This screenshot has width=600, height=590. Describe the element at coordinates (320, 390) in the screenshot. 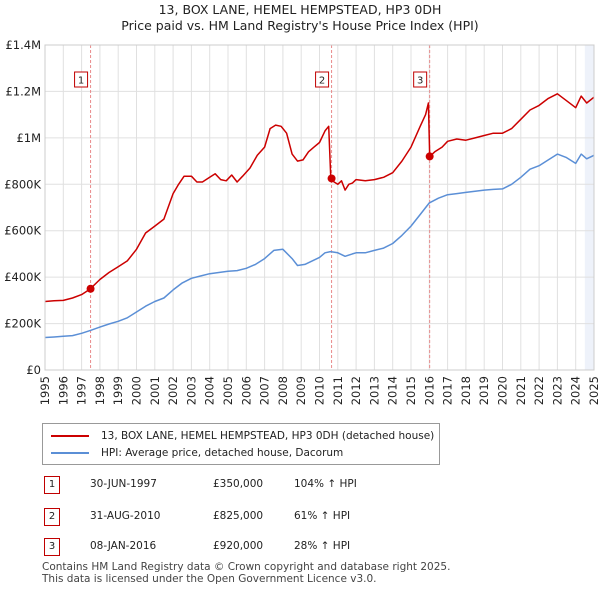

I see `x-tick-label: 2010` at that location.